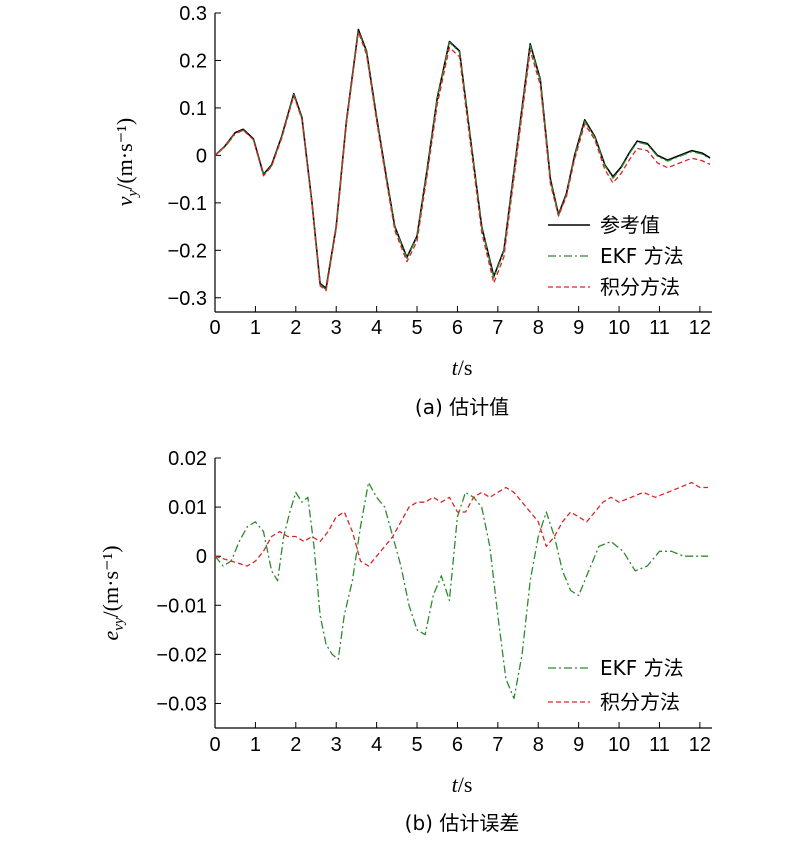 The width and height of the screenshot is (800, 845). I want to click on chart-caption: (b) 估计误差, so click(462, 823).